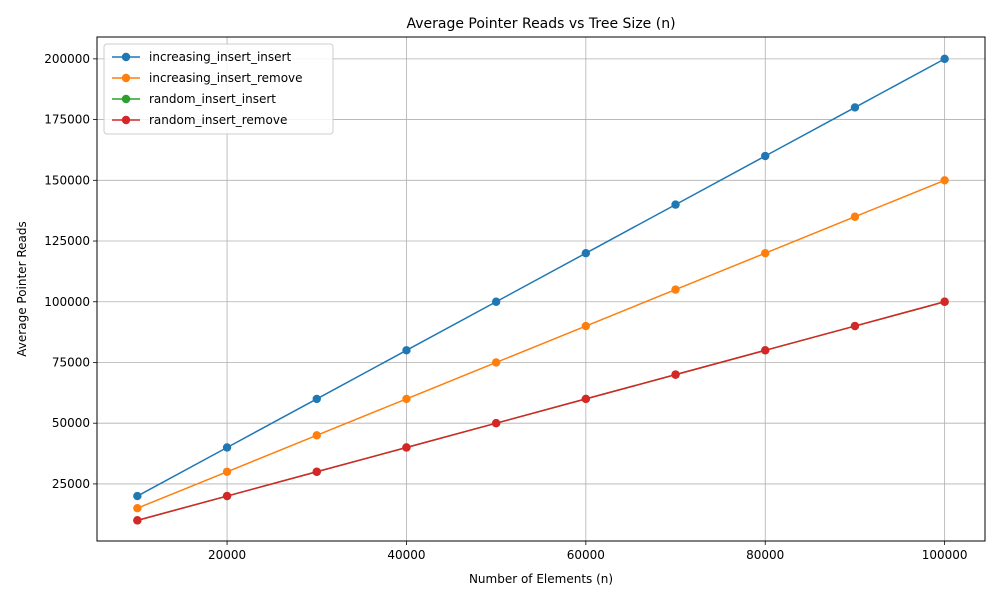  What do you see at coordinates (22, 288) in the screenshot?
I see `y-axis-title: Average Pointer Reads` at bounding box center [22, 288].